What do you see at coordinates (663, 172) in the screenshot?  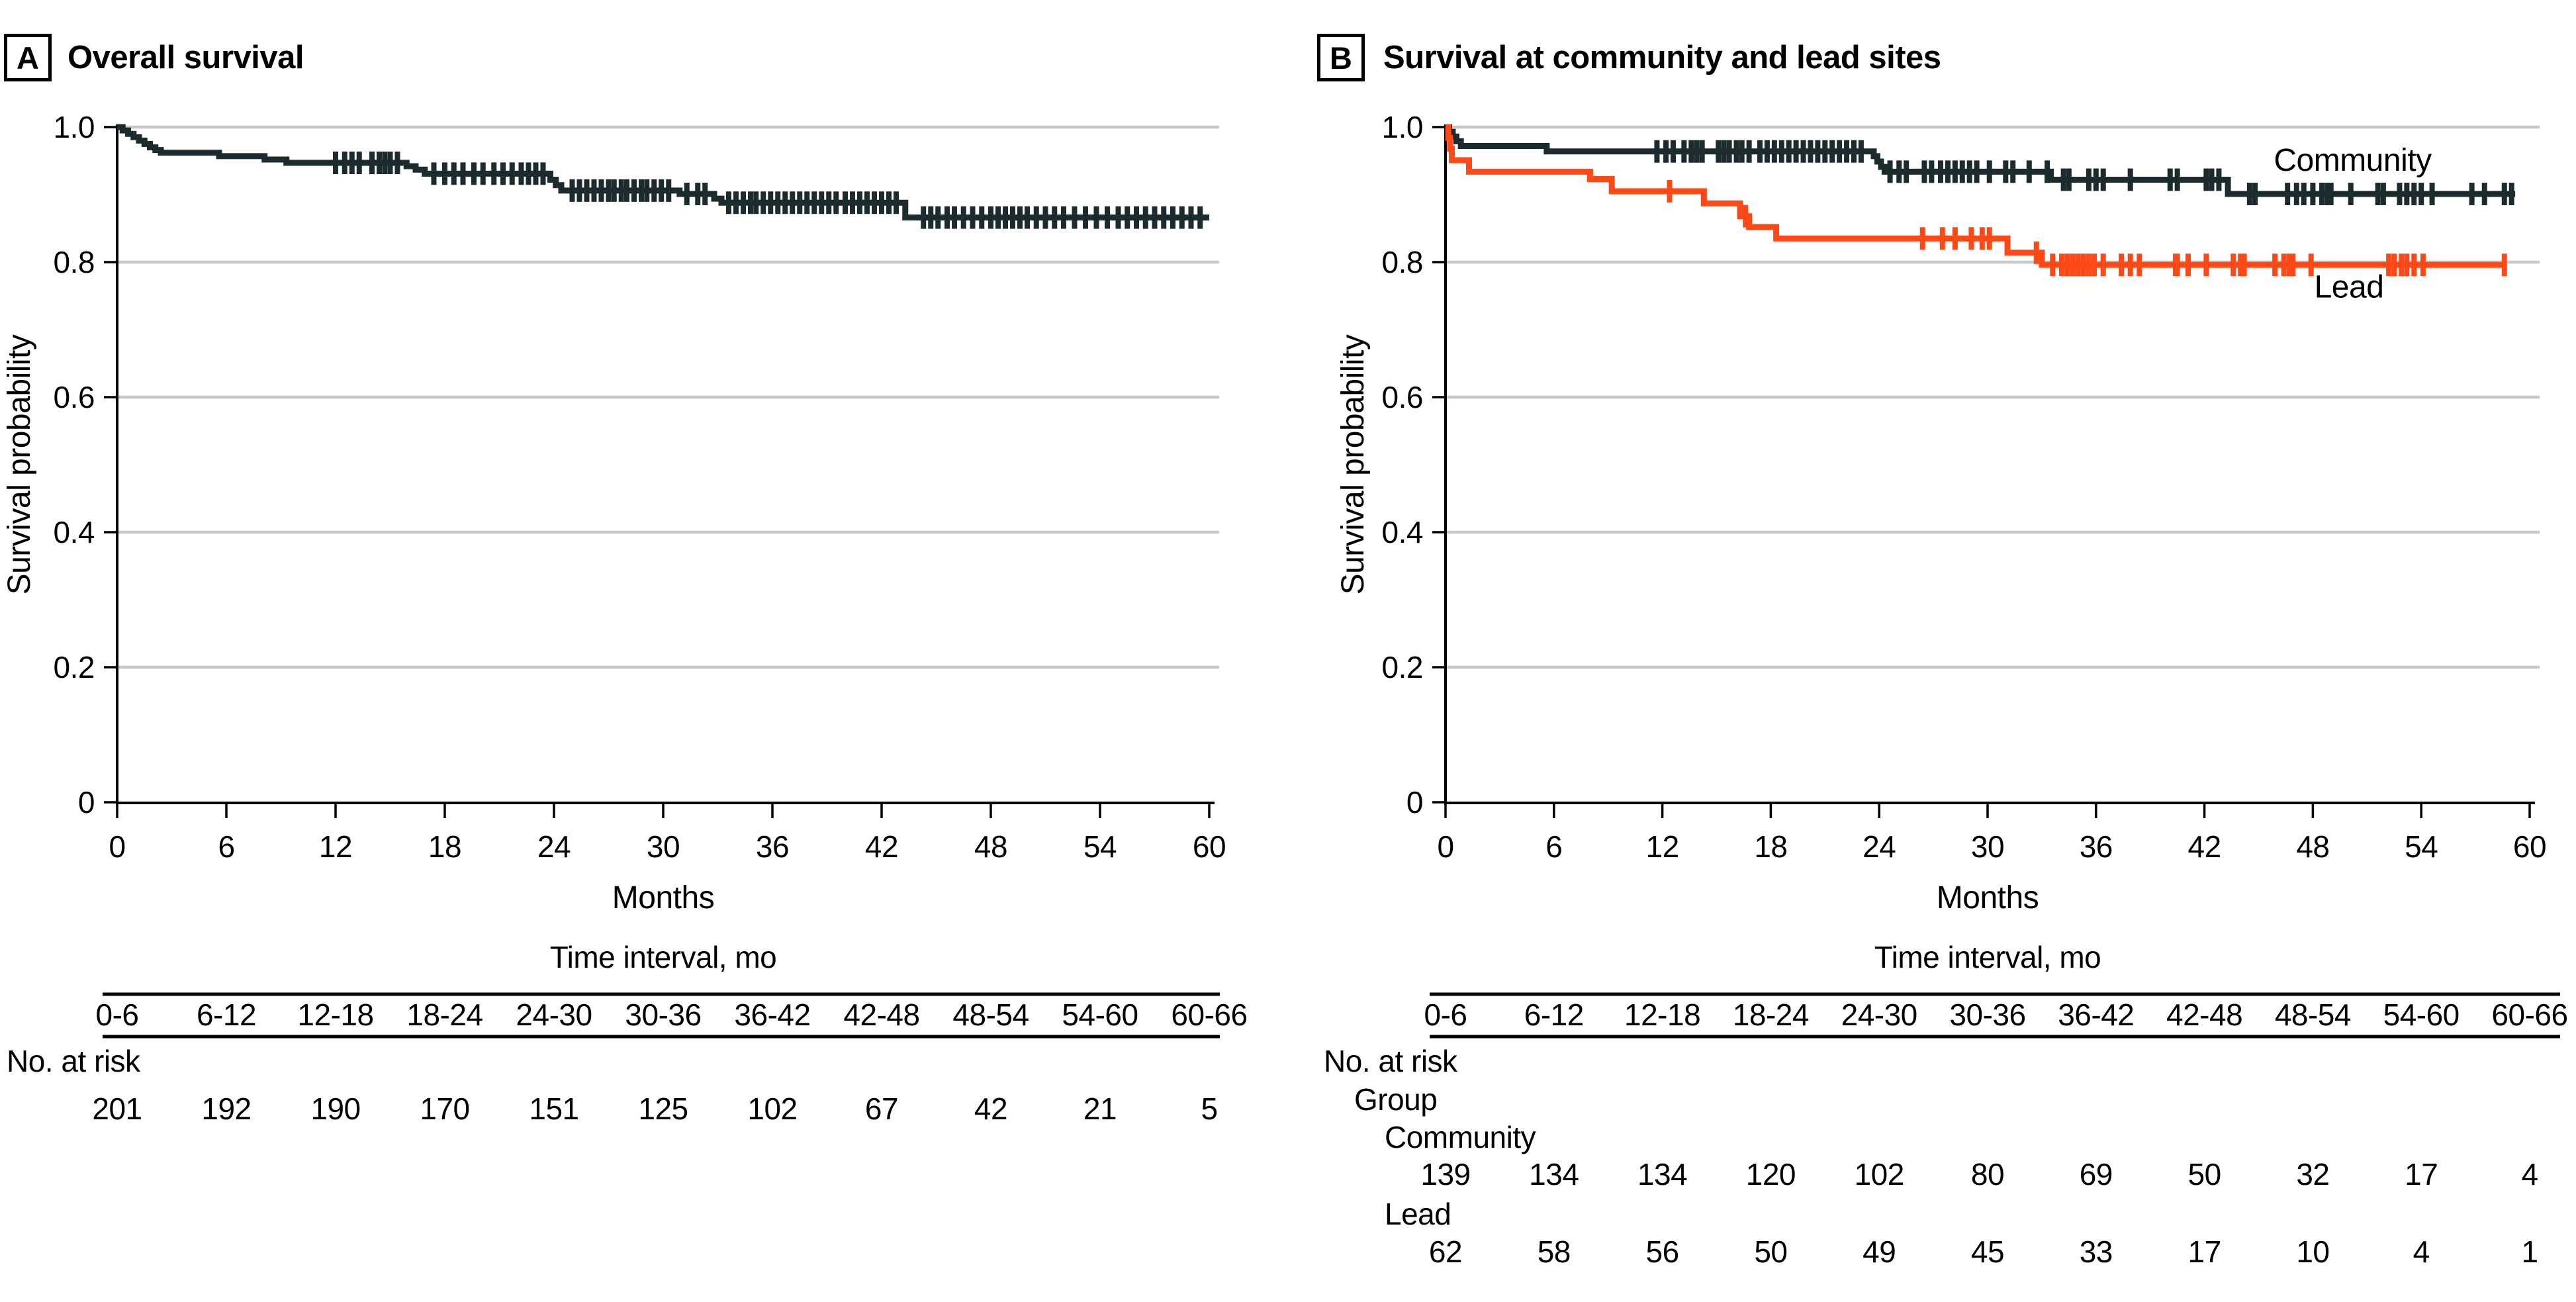 I see `km-curve-overall` at bounding box center [663, 172].